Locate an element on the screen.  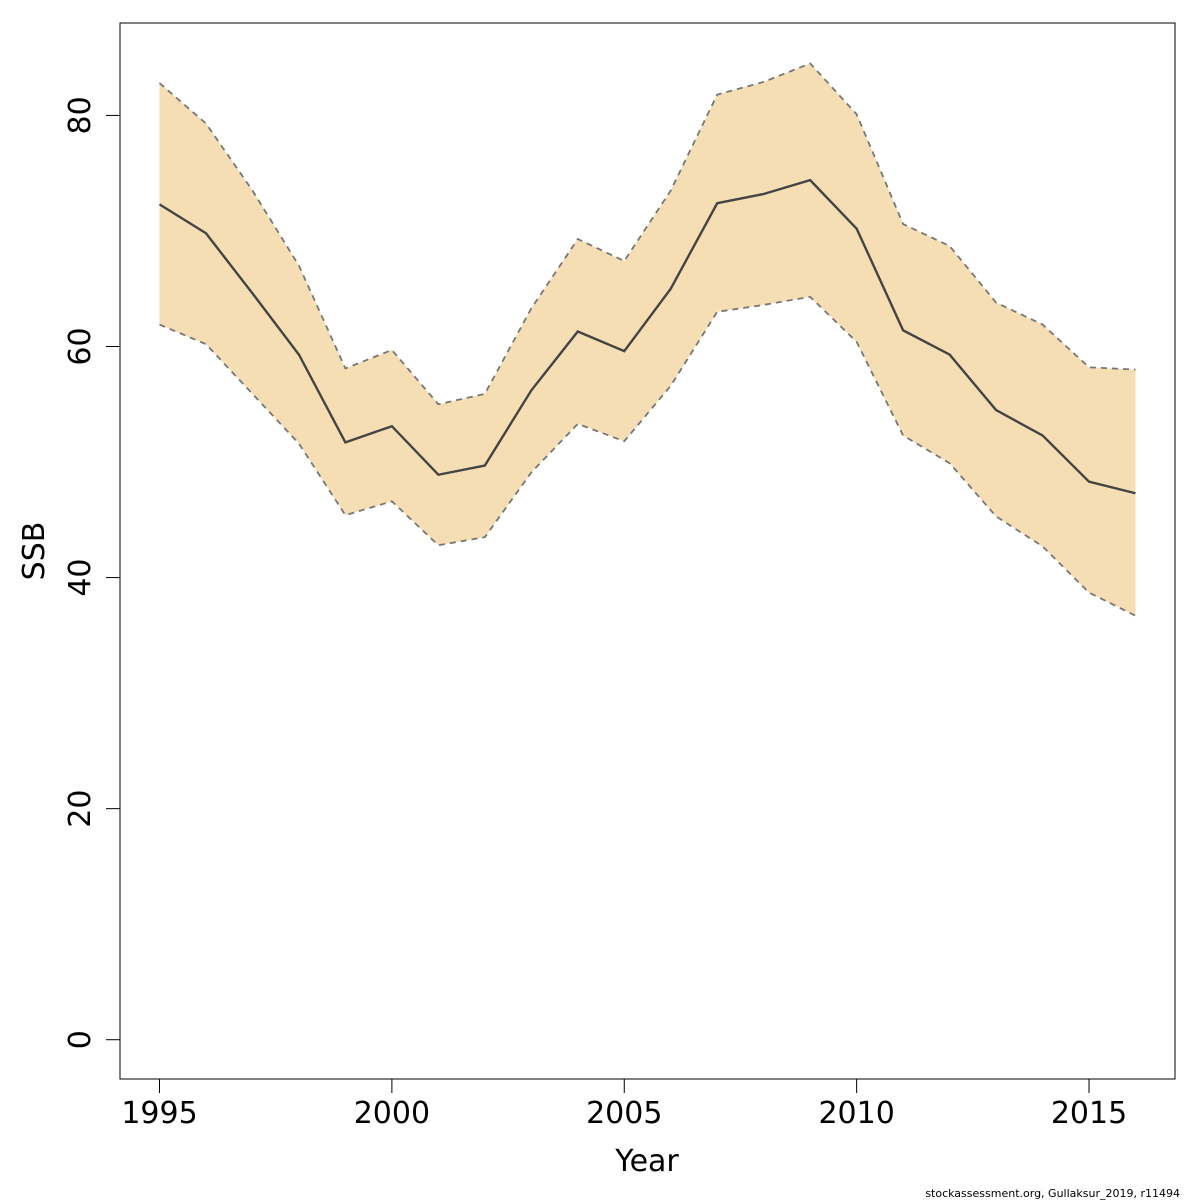
x-tick-label: 2000 is located at coordinates (392, 1113).